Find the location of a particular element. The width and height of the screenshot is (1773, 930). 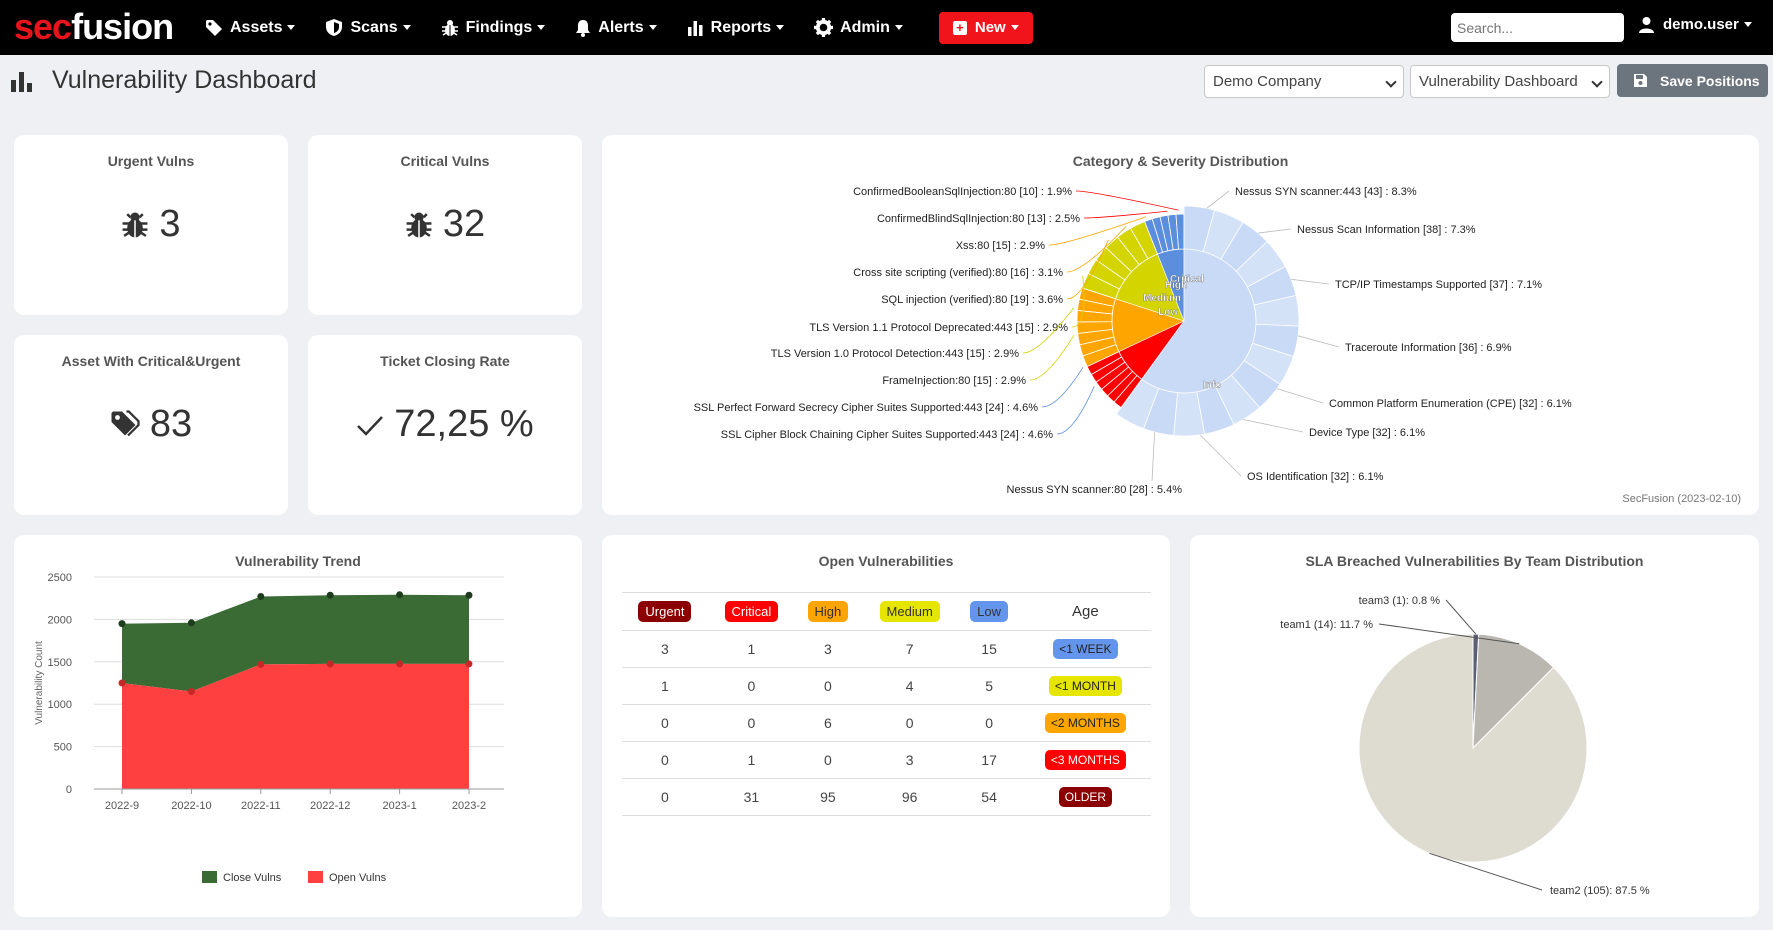

chart-credit: SecFusion (2023-02-10) is located at coordinates (1681, 499).